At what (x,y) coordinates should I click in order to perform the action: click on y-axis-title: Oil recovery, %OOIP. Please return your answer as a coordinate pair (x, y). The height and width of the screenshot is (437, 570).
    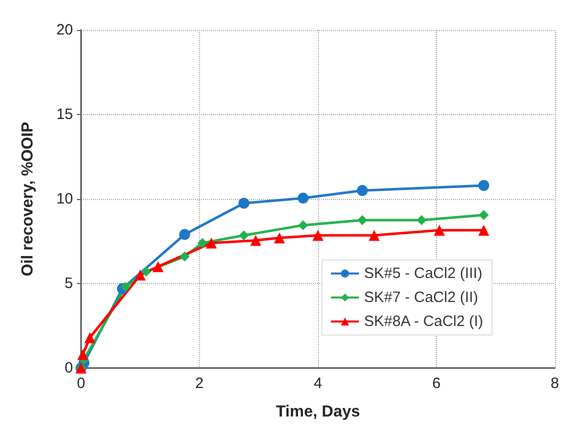
    Looking at the image, I should click on (28, 198).